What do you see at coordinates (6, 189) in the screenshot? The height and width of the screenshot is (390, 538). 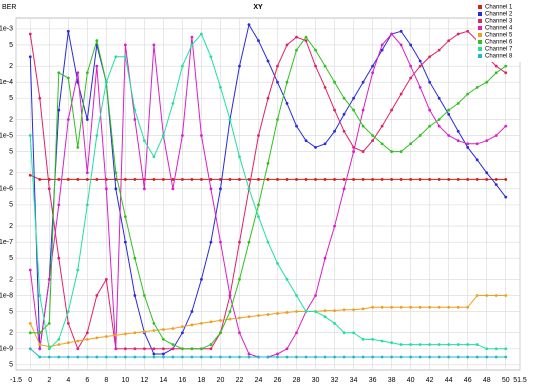 I see `y-tick-label: 1e-6` at bounding box center [6, 189].